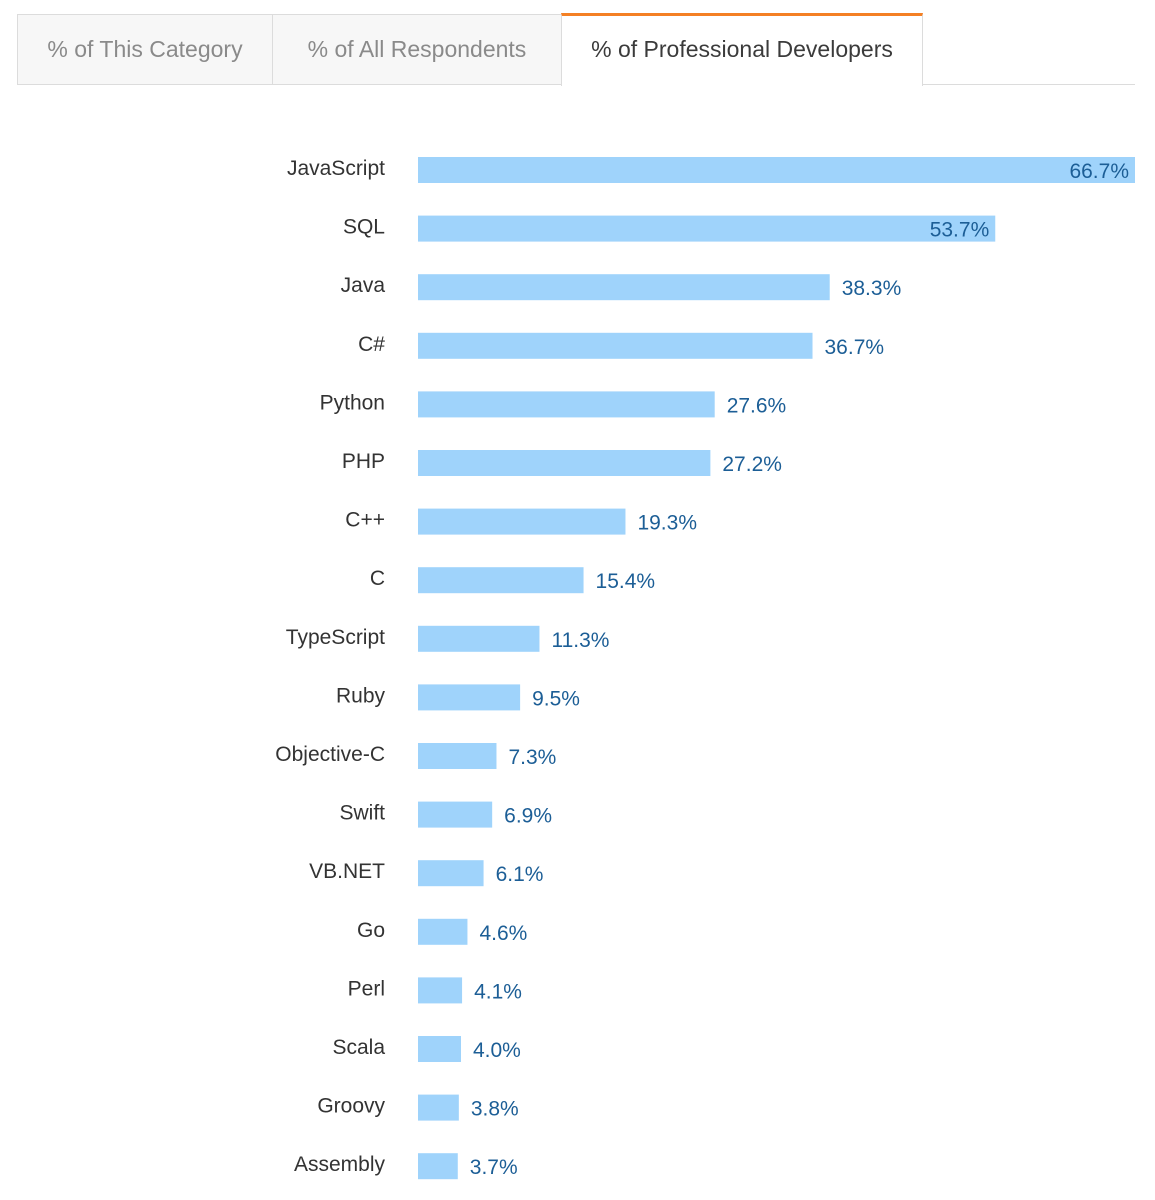  What do you see at coordinates (520, 874) in the screenshot?
I see `value-label-vb-net: 6.1%` at bounding box center [520, 874].